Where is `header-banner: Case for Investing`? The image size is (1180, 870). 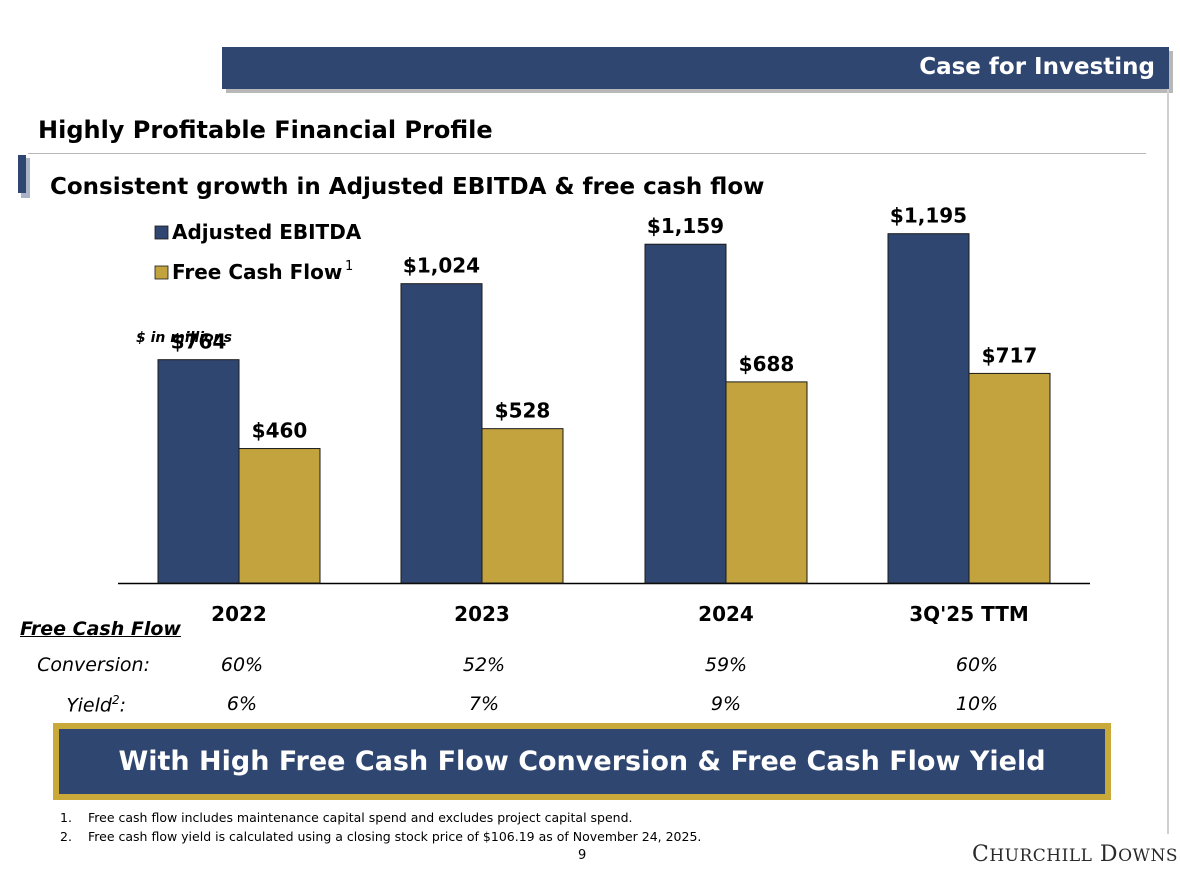 header-banner: Case for Investing is located at coordinates (695, 68).